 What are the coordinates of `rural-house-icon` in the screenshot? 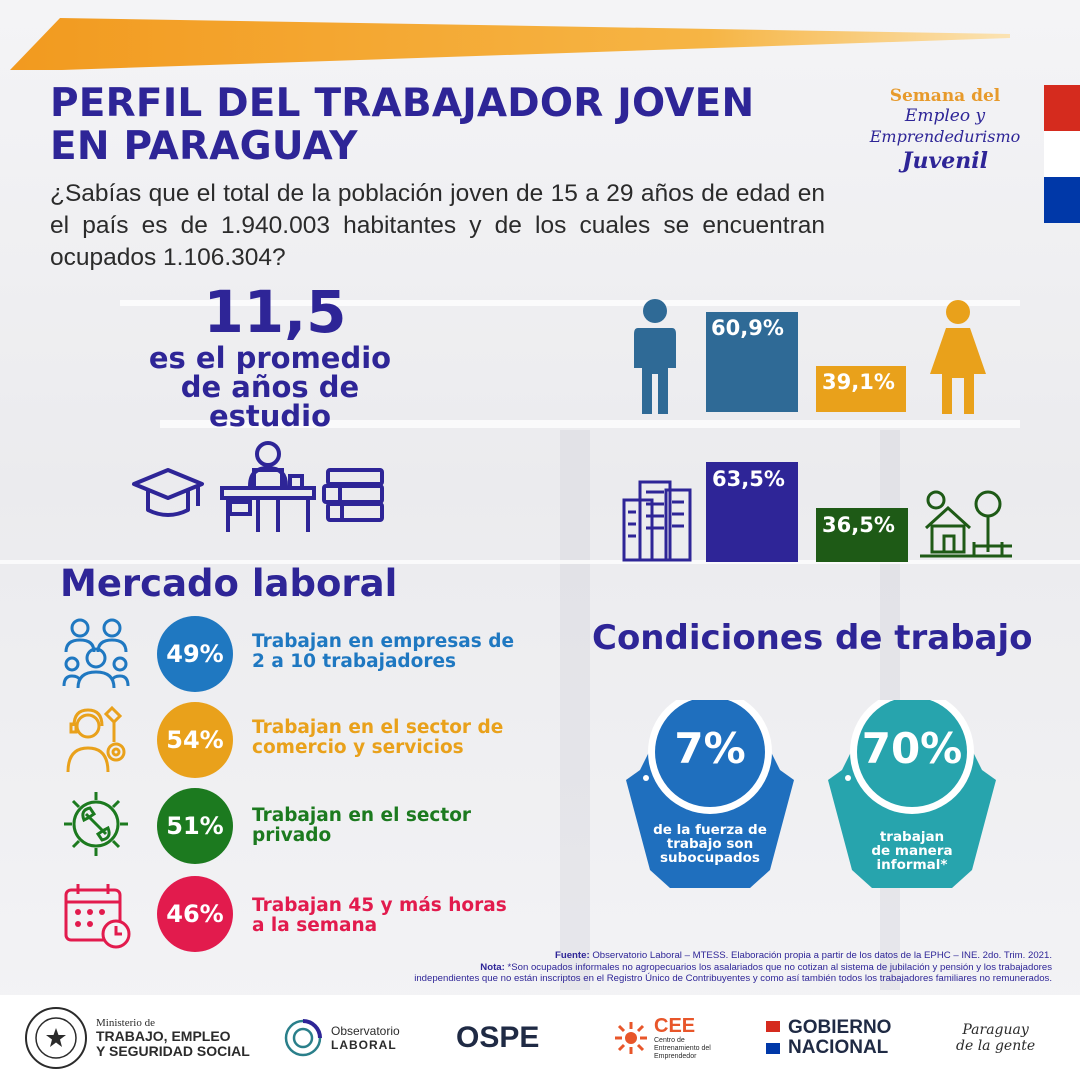 It's located at (966, 524).